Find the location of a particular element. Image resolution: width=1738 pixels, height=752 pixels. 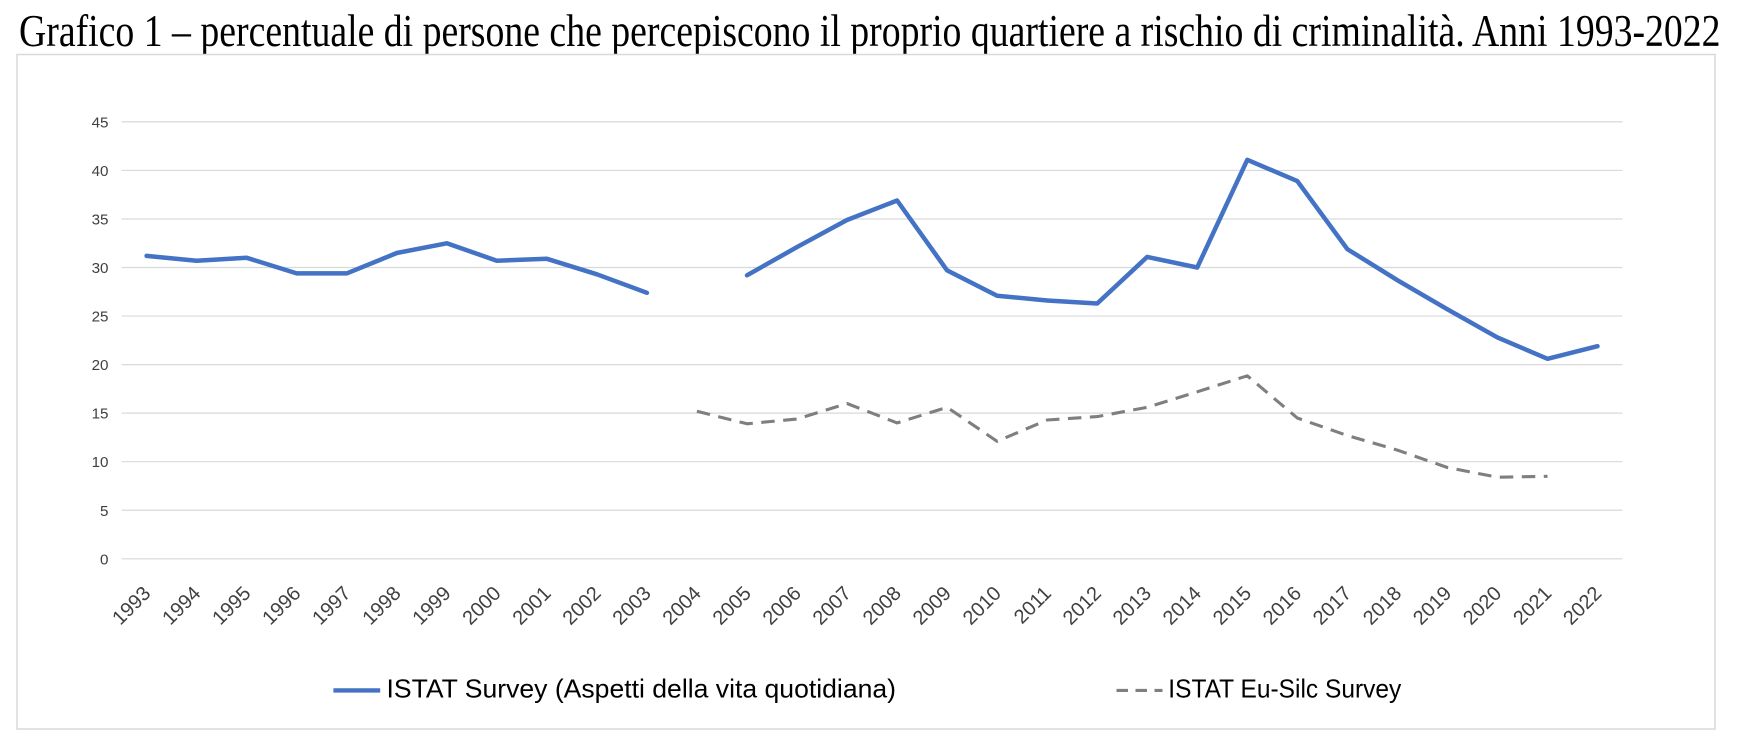

svg-text: 5 is located at coordinates (104, 511).